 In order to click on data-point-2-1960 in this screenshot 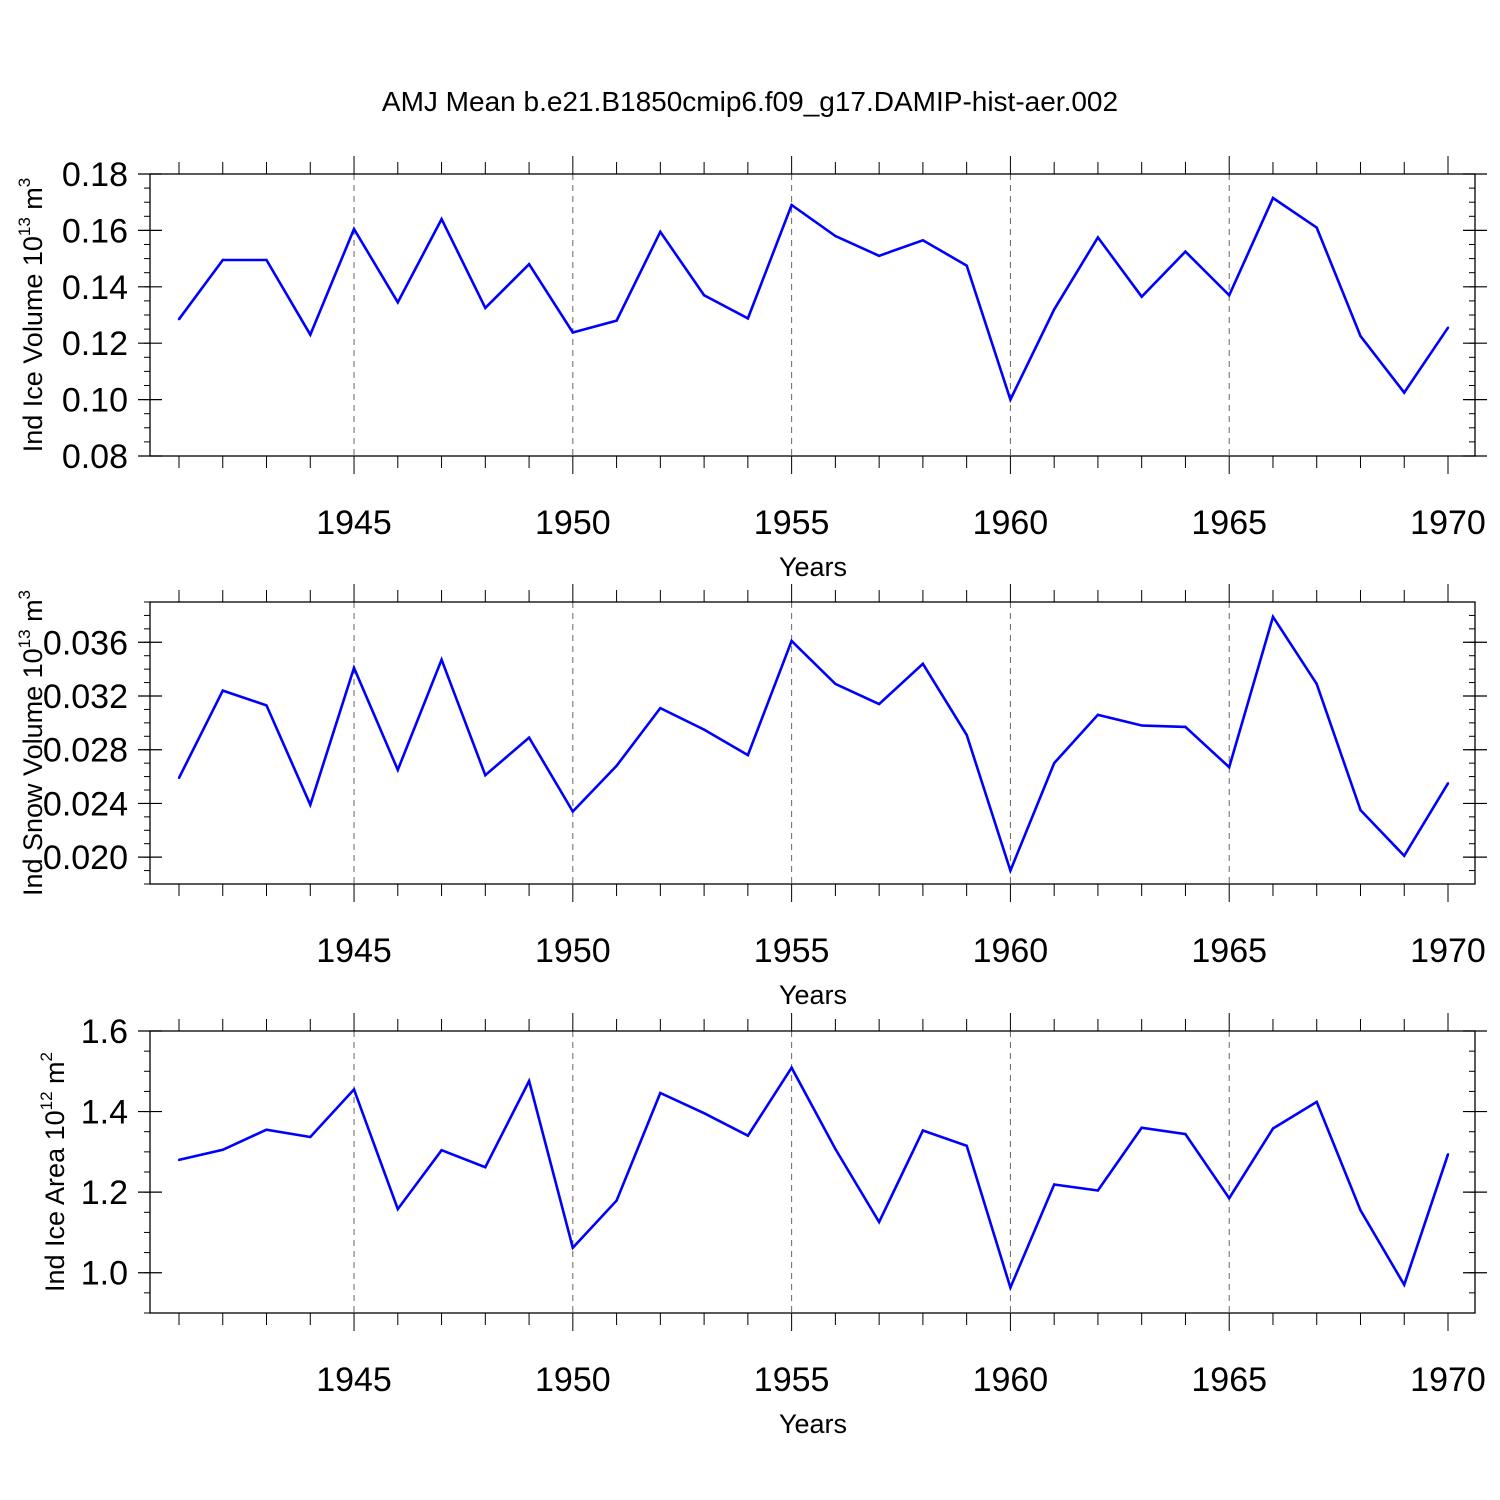, I will do `click(1010, 870)`.